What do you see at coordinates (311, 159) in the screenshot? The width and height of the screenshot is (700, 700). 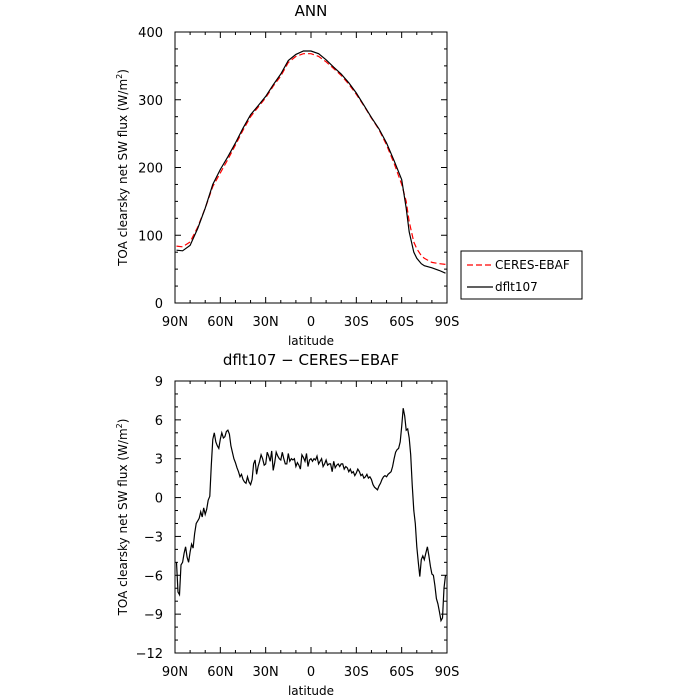 I see `series-line-ceres-ebaf` at bounding box center [311, 159].